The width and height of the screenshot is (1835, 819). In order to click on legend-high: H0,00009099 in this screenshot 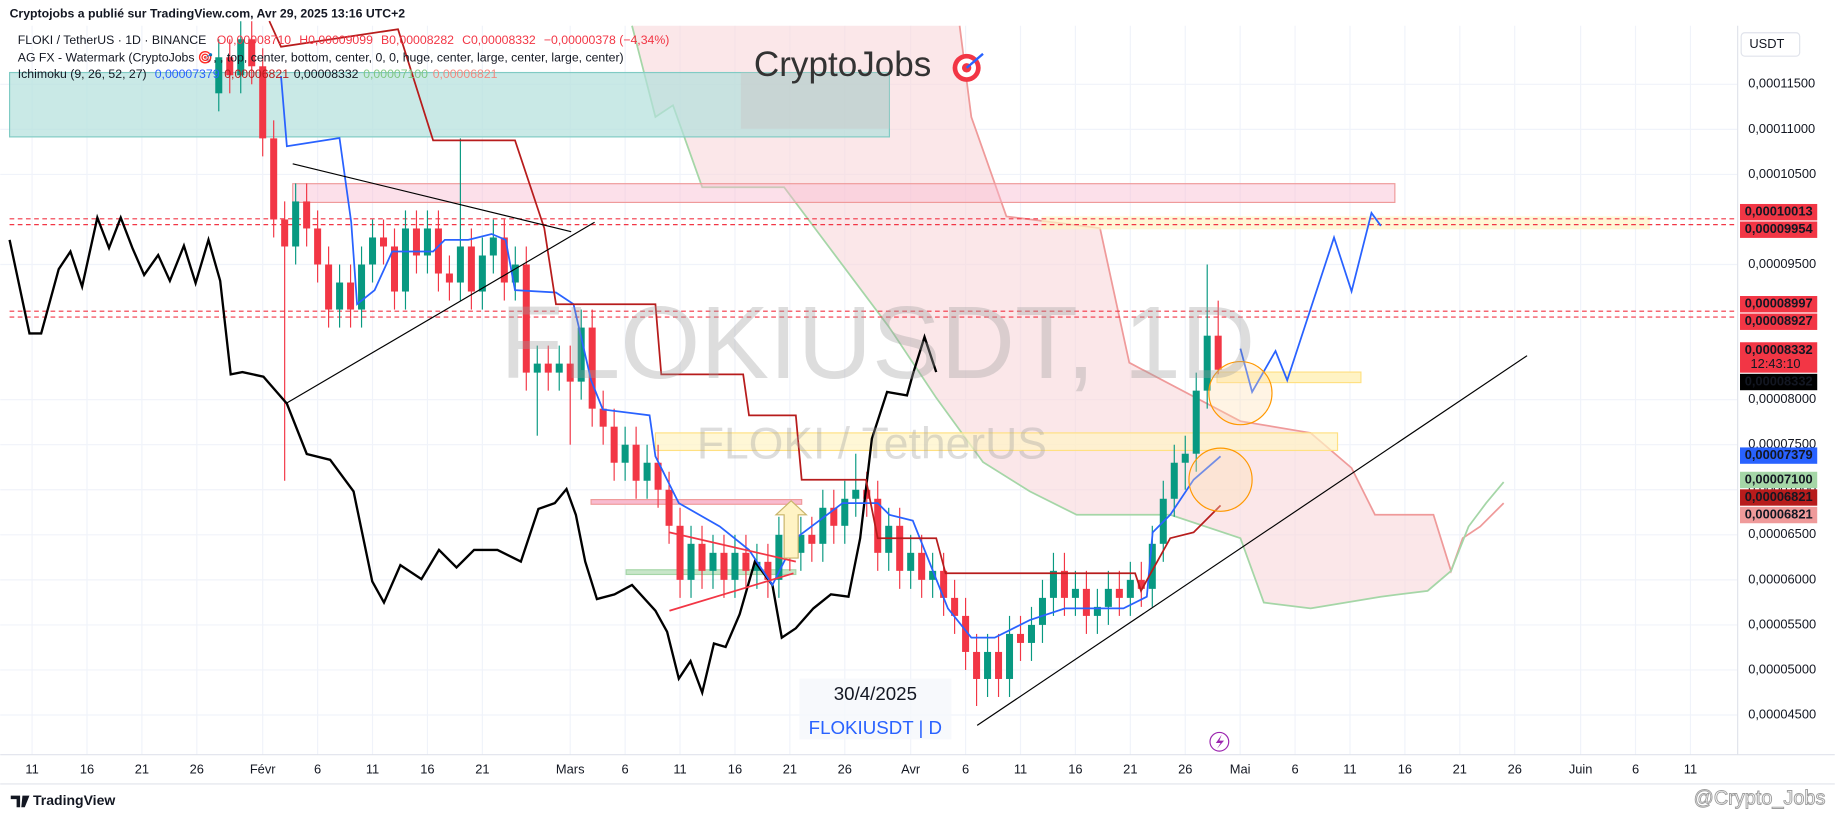, I will do `click(336, 40)`.